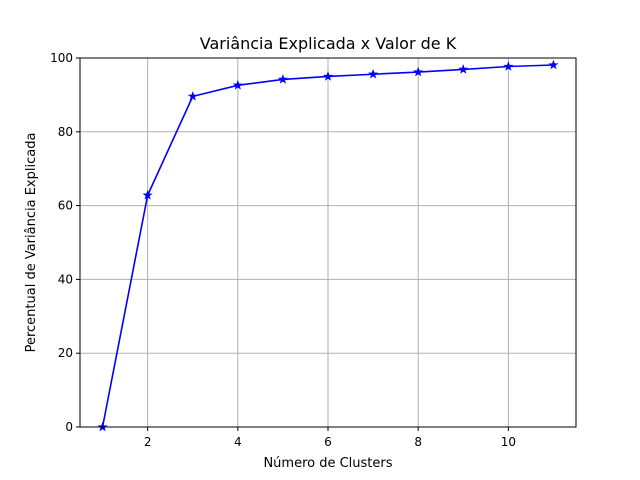  Describe the element at coordinates (65, 353) in the screenshot. I see `y-tick-label: 20` at that location.